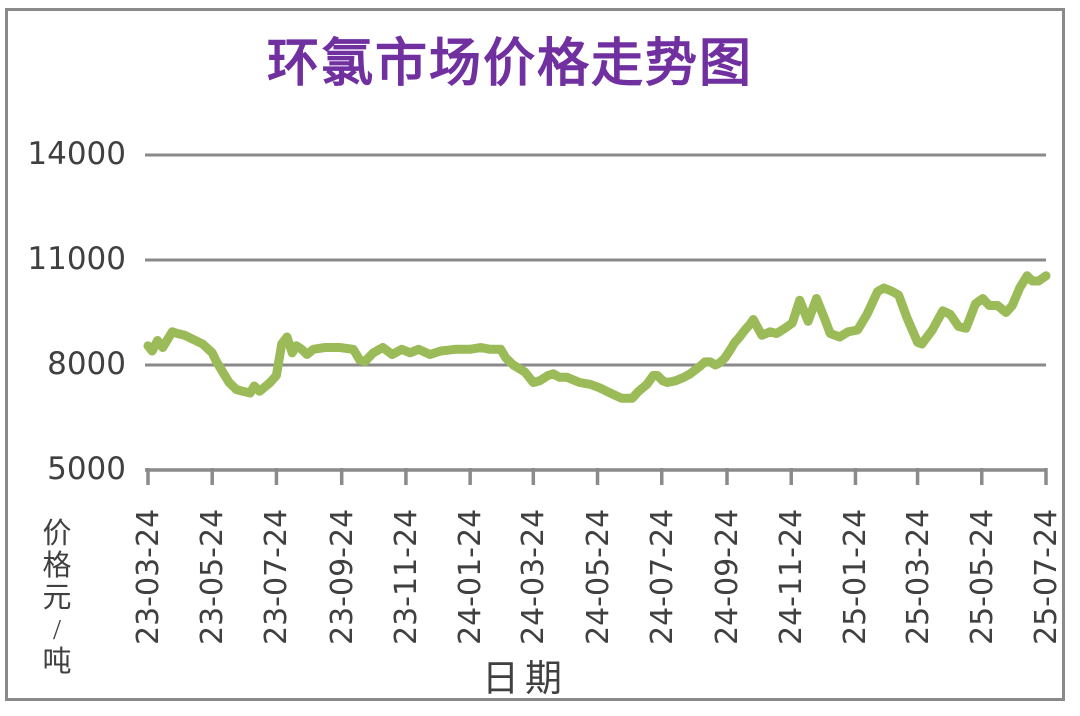 This screenshot has height=716, width=1080. I want to click on x-tick-label: 23-09-24, so click(342, 576).